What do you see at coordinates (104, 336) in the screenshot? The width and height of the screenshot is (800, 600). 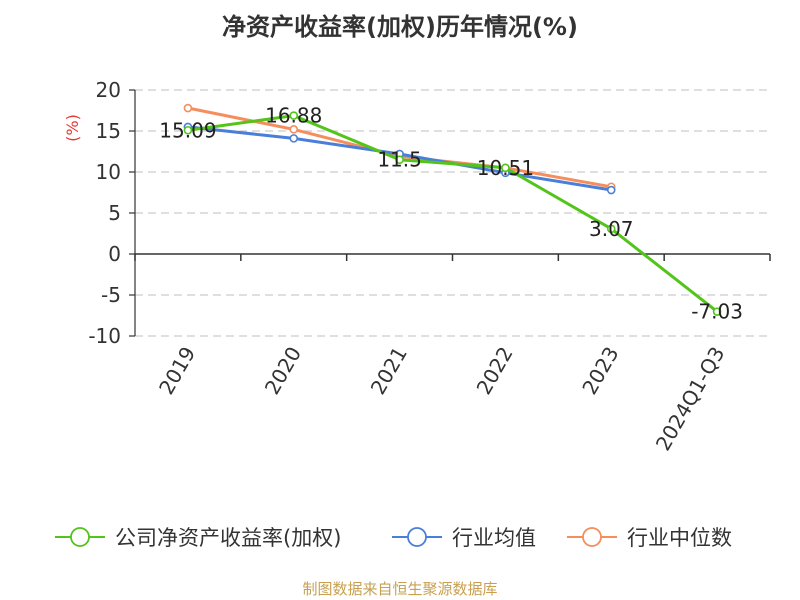 I see `y-tick-label: -10` at bounding box center [104, 336].